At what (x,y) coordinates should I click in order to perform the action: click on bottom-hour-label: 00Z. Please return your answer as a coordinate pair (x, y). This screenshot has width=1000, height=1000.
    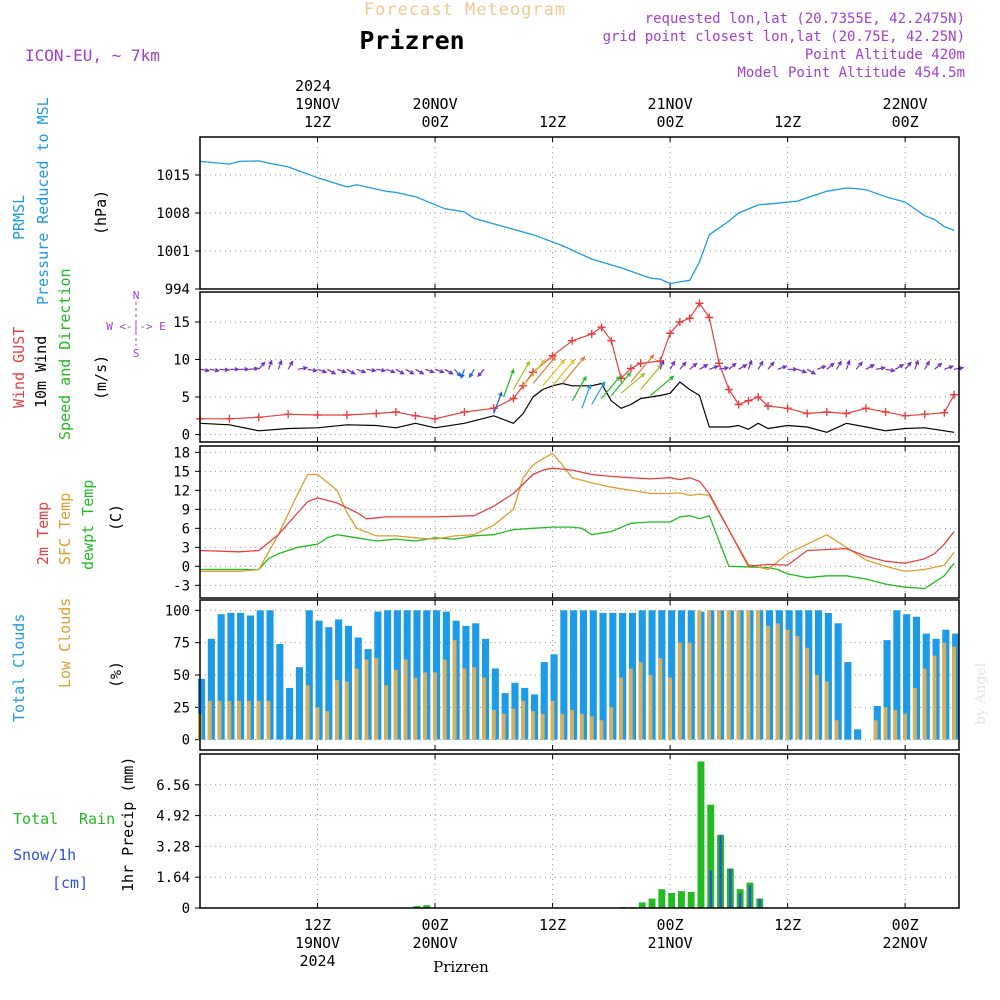
    Looking at the image, I should click on (434, 925).